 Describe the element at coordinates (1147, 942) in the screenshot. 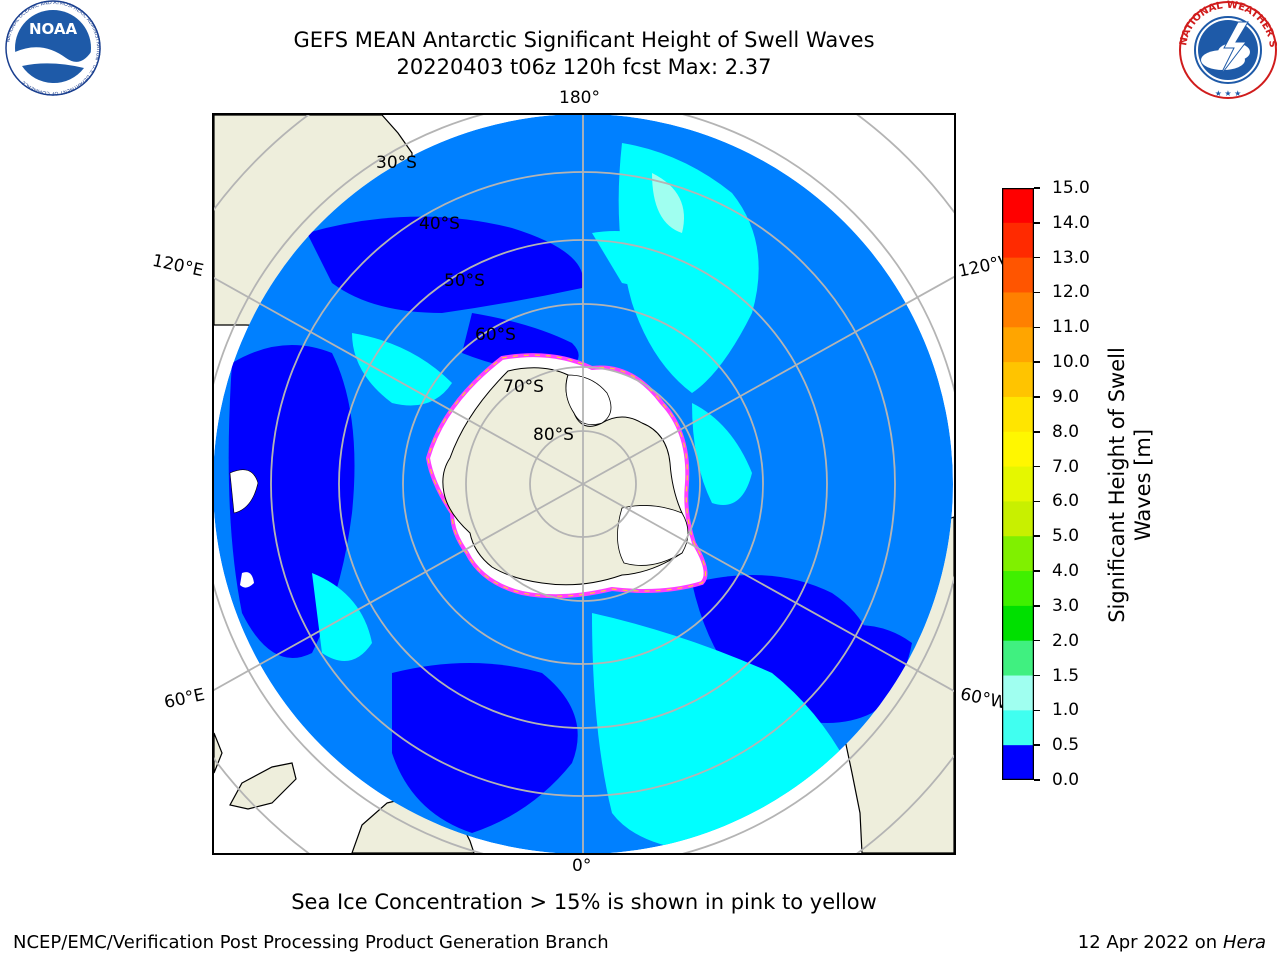

I see `footer-date-text: 12 Apr 2022 on` at that location.